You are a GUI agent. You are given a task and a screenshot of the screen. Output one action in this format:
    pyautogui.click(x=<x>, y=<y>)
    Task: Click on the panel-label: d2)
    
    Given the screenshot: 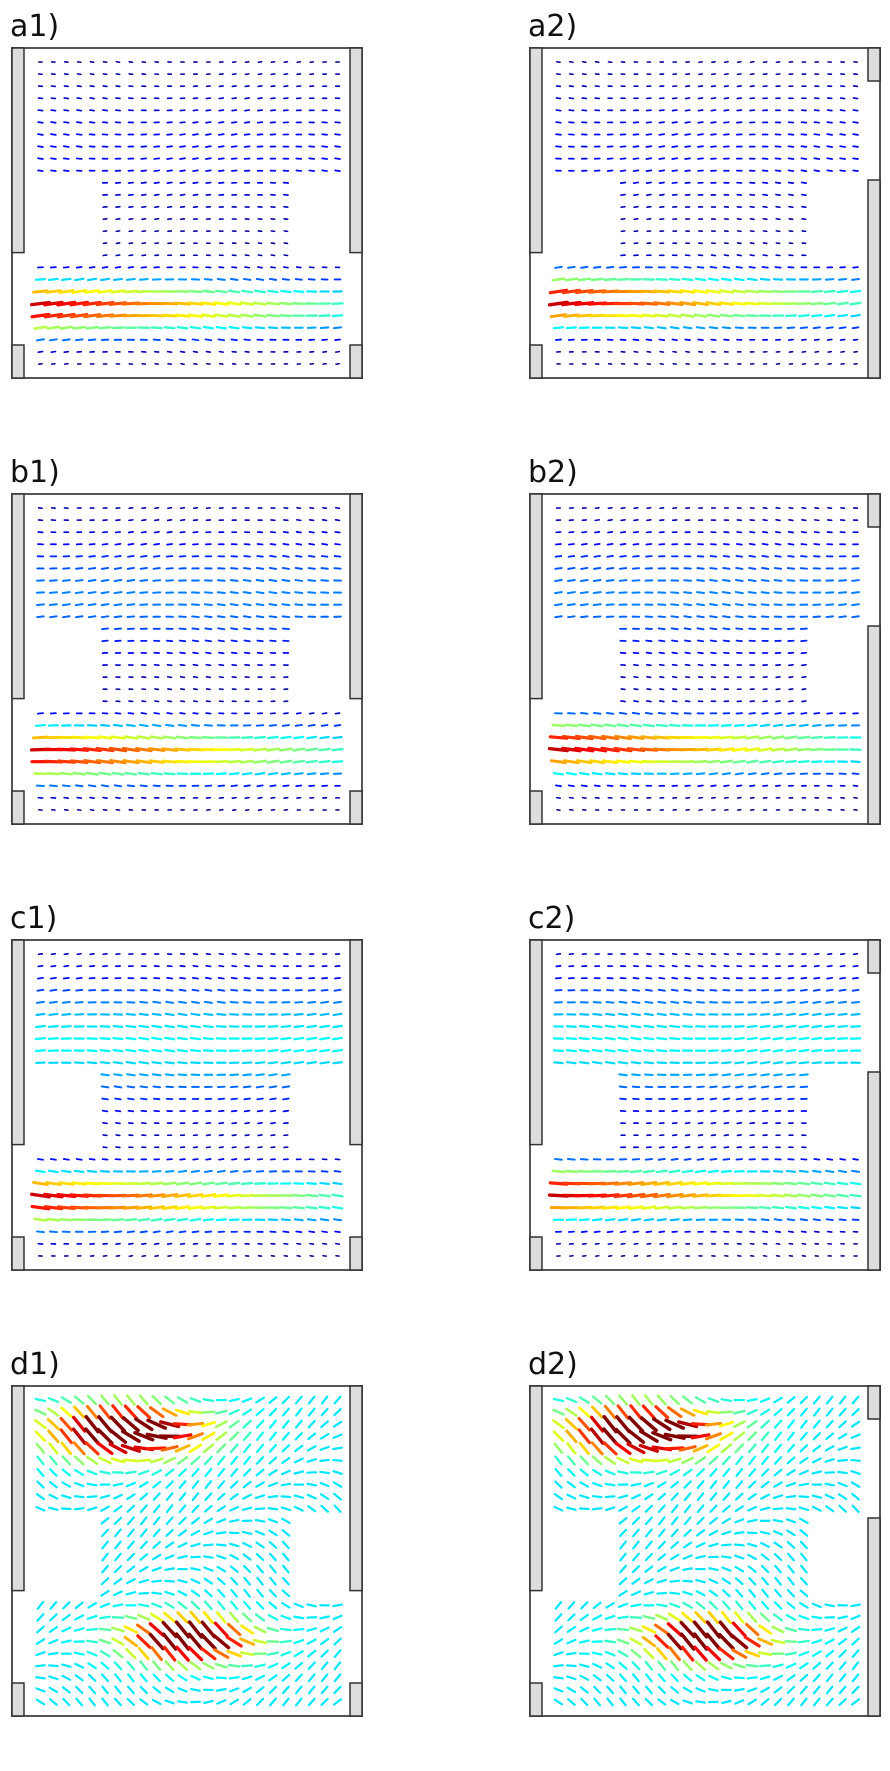 What is the action you would take?
    pyautogui.click(x=553, y=1364)
    